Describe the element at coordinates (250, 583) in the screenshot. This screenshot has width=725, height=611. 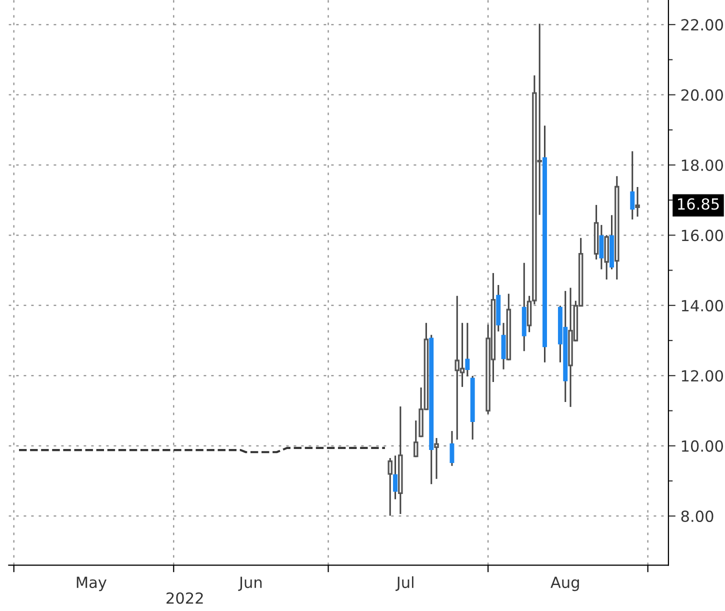
I see `x-tick-label: Jun` at that location.